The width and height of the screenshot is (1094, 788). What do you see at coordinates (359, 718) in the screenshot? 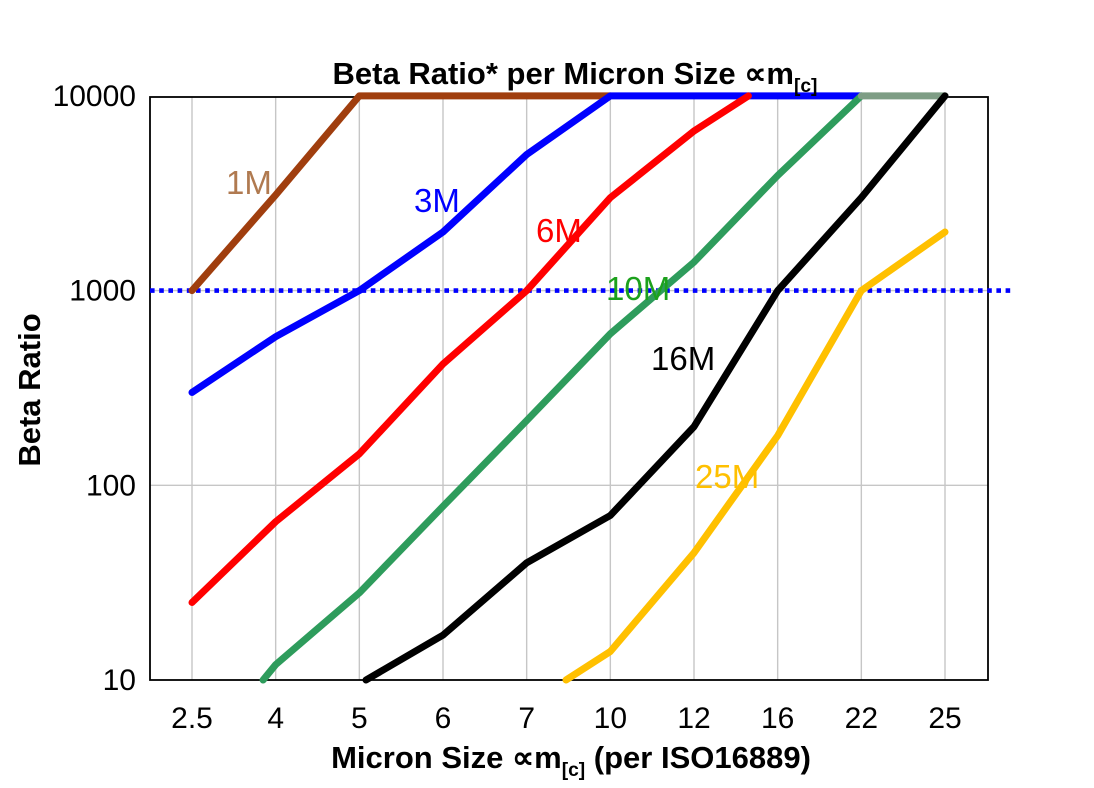
I see `x-tick-label-5: 5` at bounding box center [359, 718].